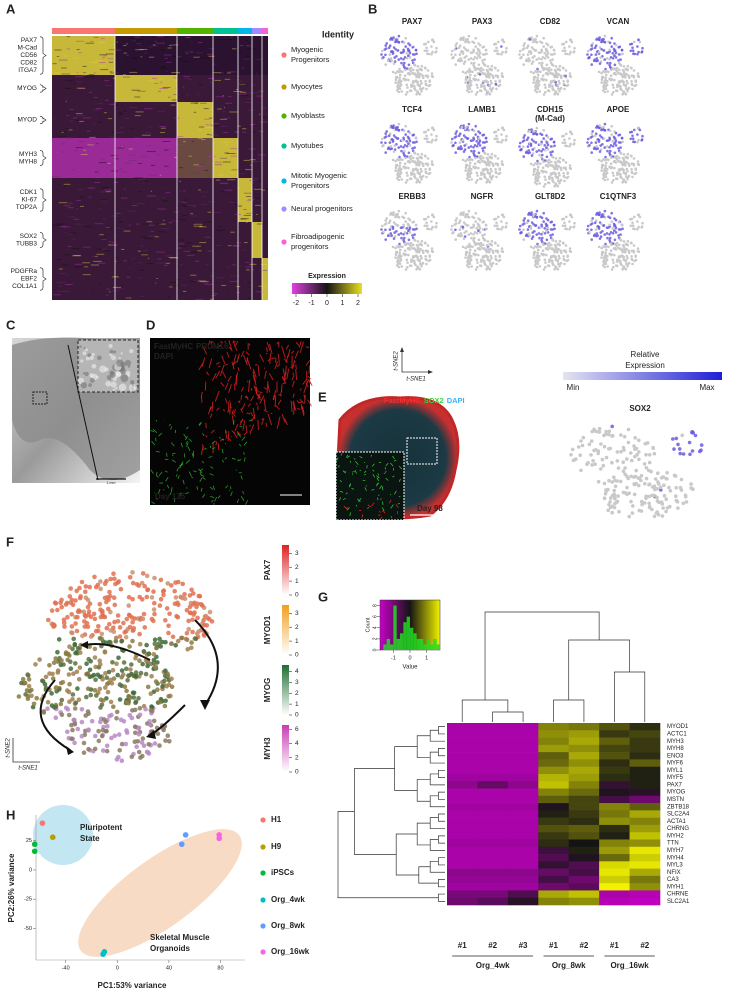  What do you see at coordinates (28, 154) in the screenshot?
I see `gene-label: MYH3` at bounding box center [28, 154].